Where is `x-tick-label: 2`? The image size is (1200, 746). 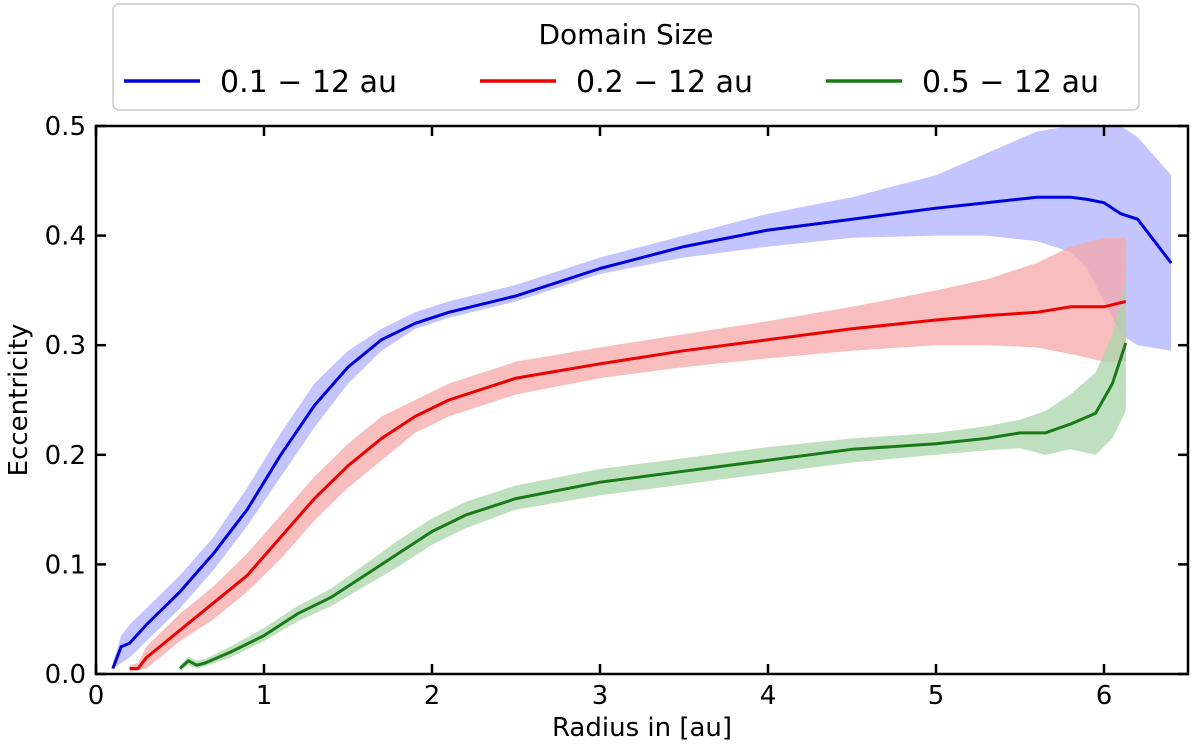 x-tick-label: 2 is located at coordinates (432, 696).